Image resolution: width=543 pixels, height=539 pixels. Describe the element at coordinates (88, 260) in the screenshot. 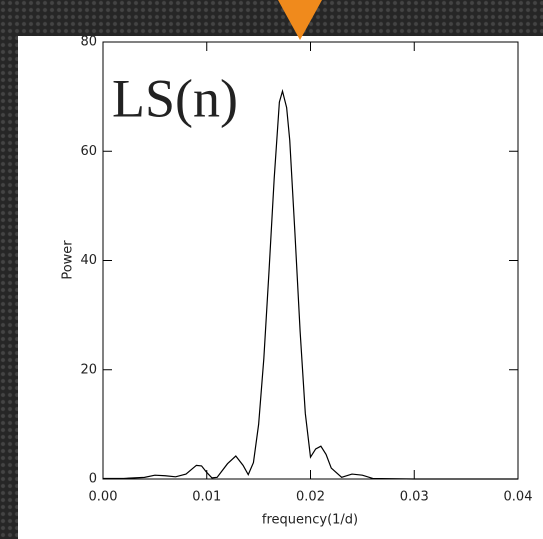

I see `y-tick-label: 40` at that location.